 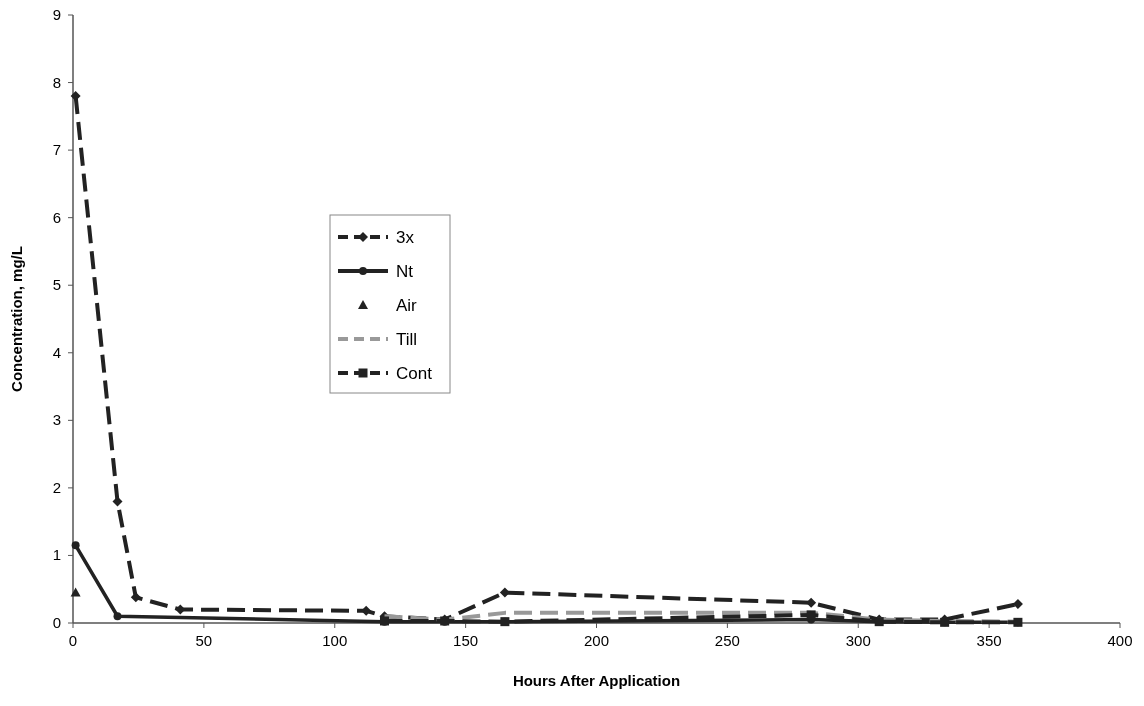 I want to click on x-axis-title: Hours After Application, so click(x=596, y=680).